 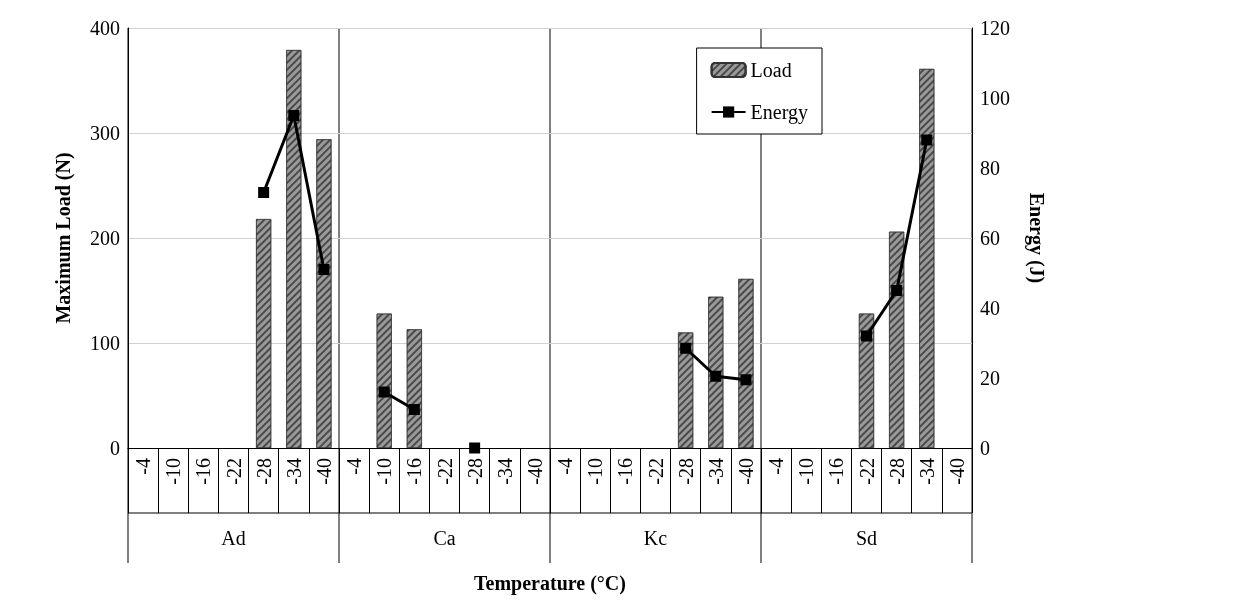 What do you see at coordinates (105, 133) in the screenshot?
I see `y-tick-label: 300` at bounding box center [105, 133].